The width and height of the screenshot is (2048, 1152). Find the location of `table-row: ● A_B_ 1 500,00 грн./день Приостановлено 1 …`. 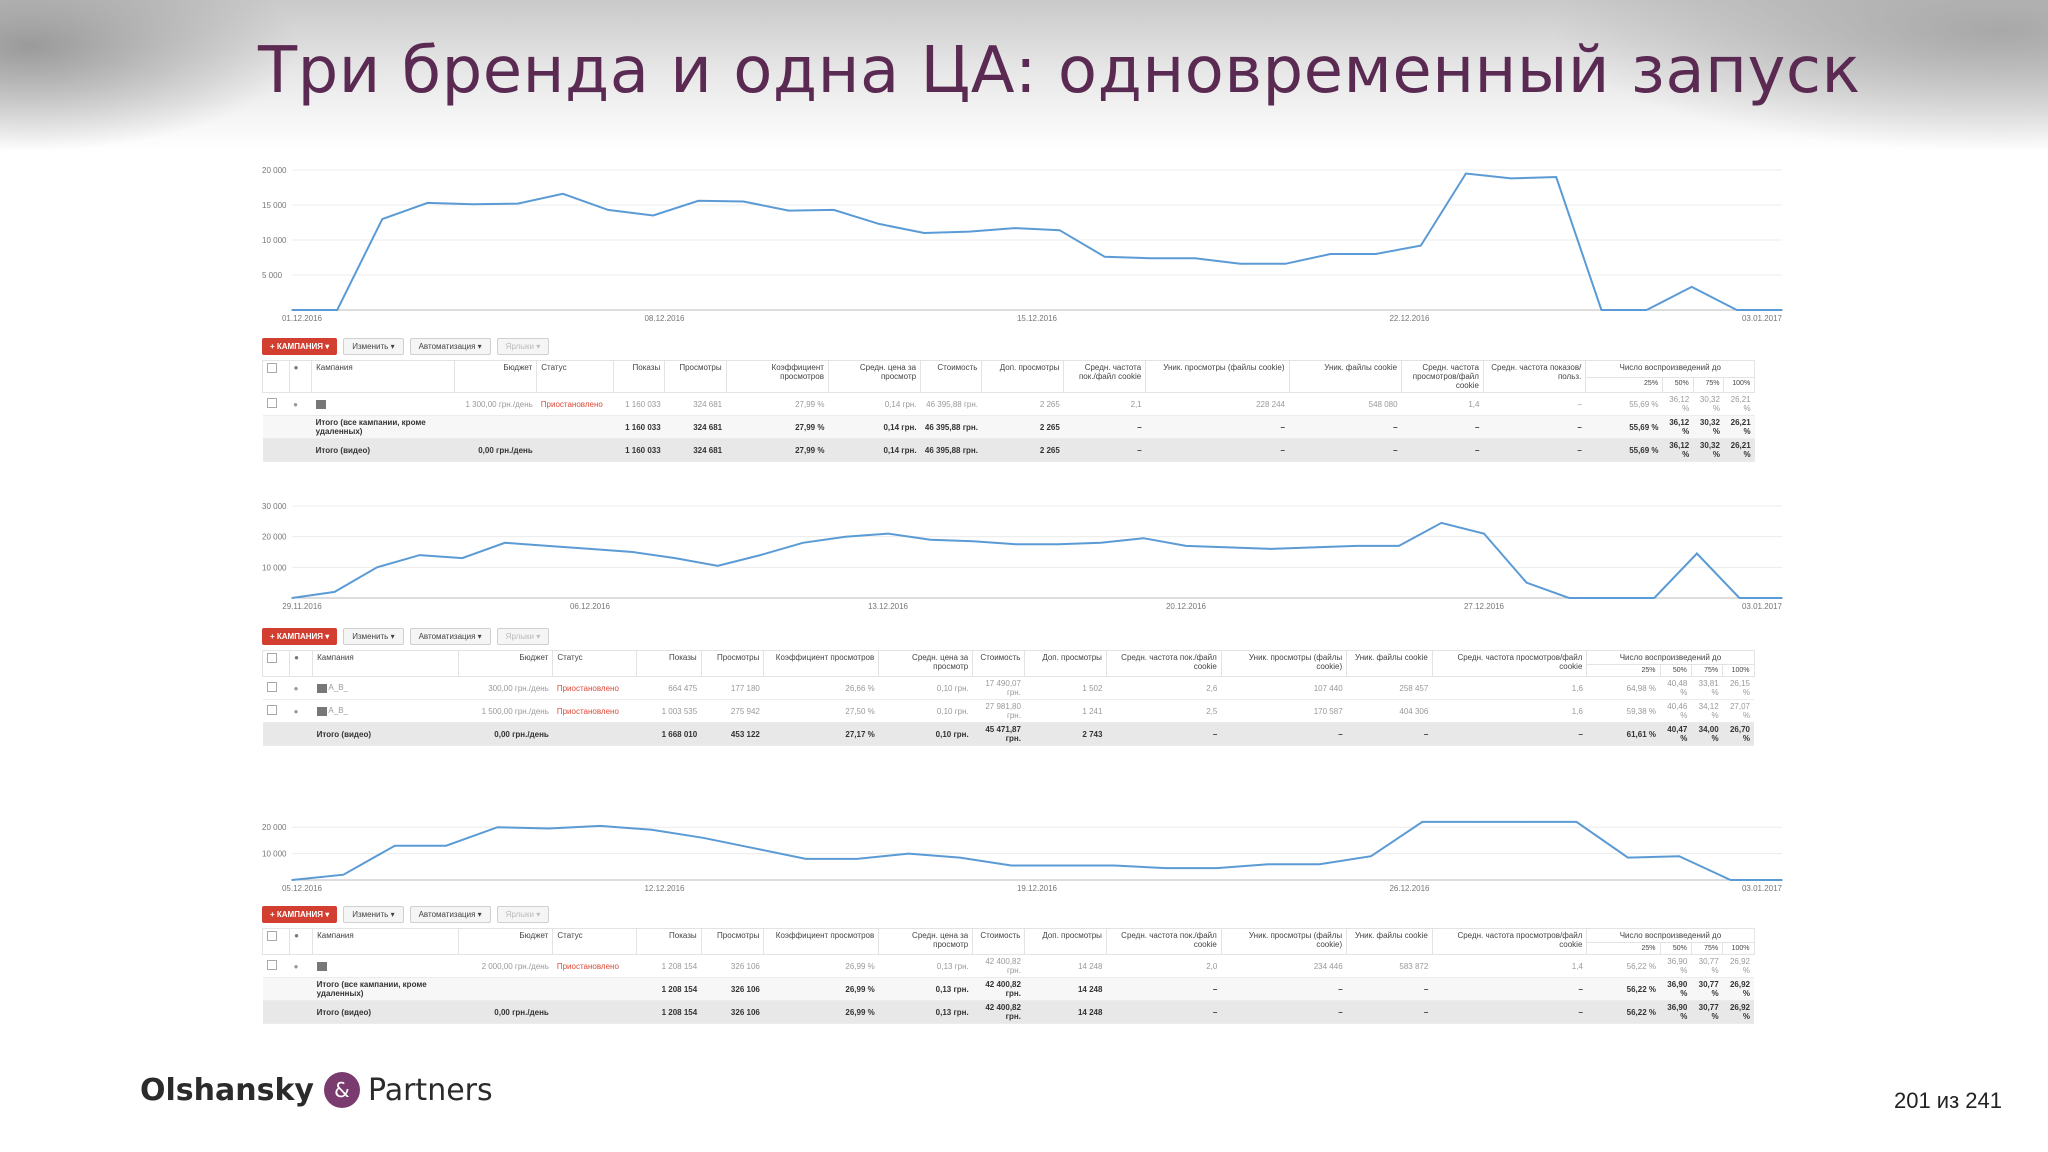

table-row: ● A_B_ 1 500,00 грн./день Приостановлено 1 … is located at coordinates (1024, 711).